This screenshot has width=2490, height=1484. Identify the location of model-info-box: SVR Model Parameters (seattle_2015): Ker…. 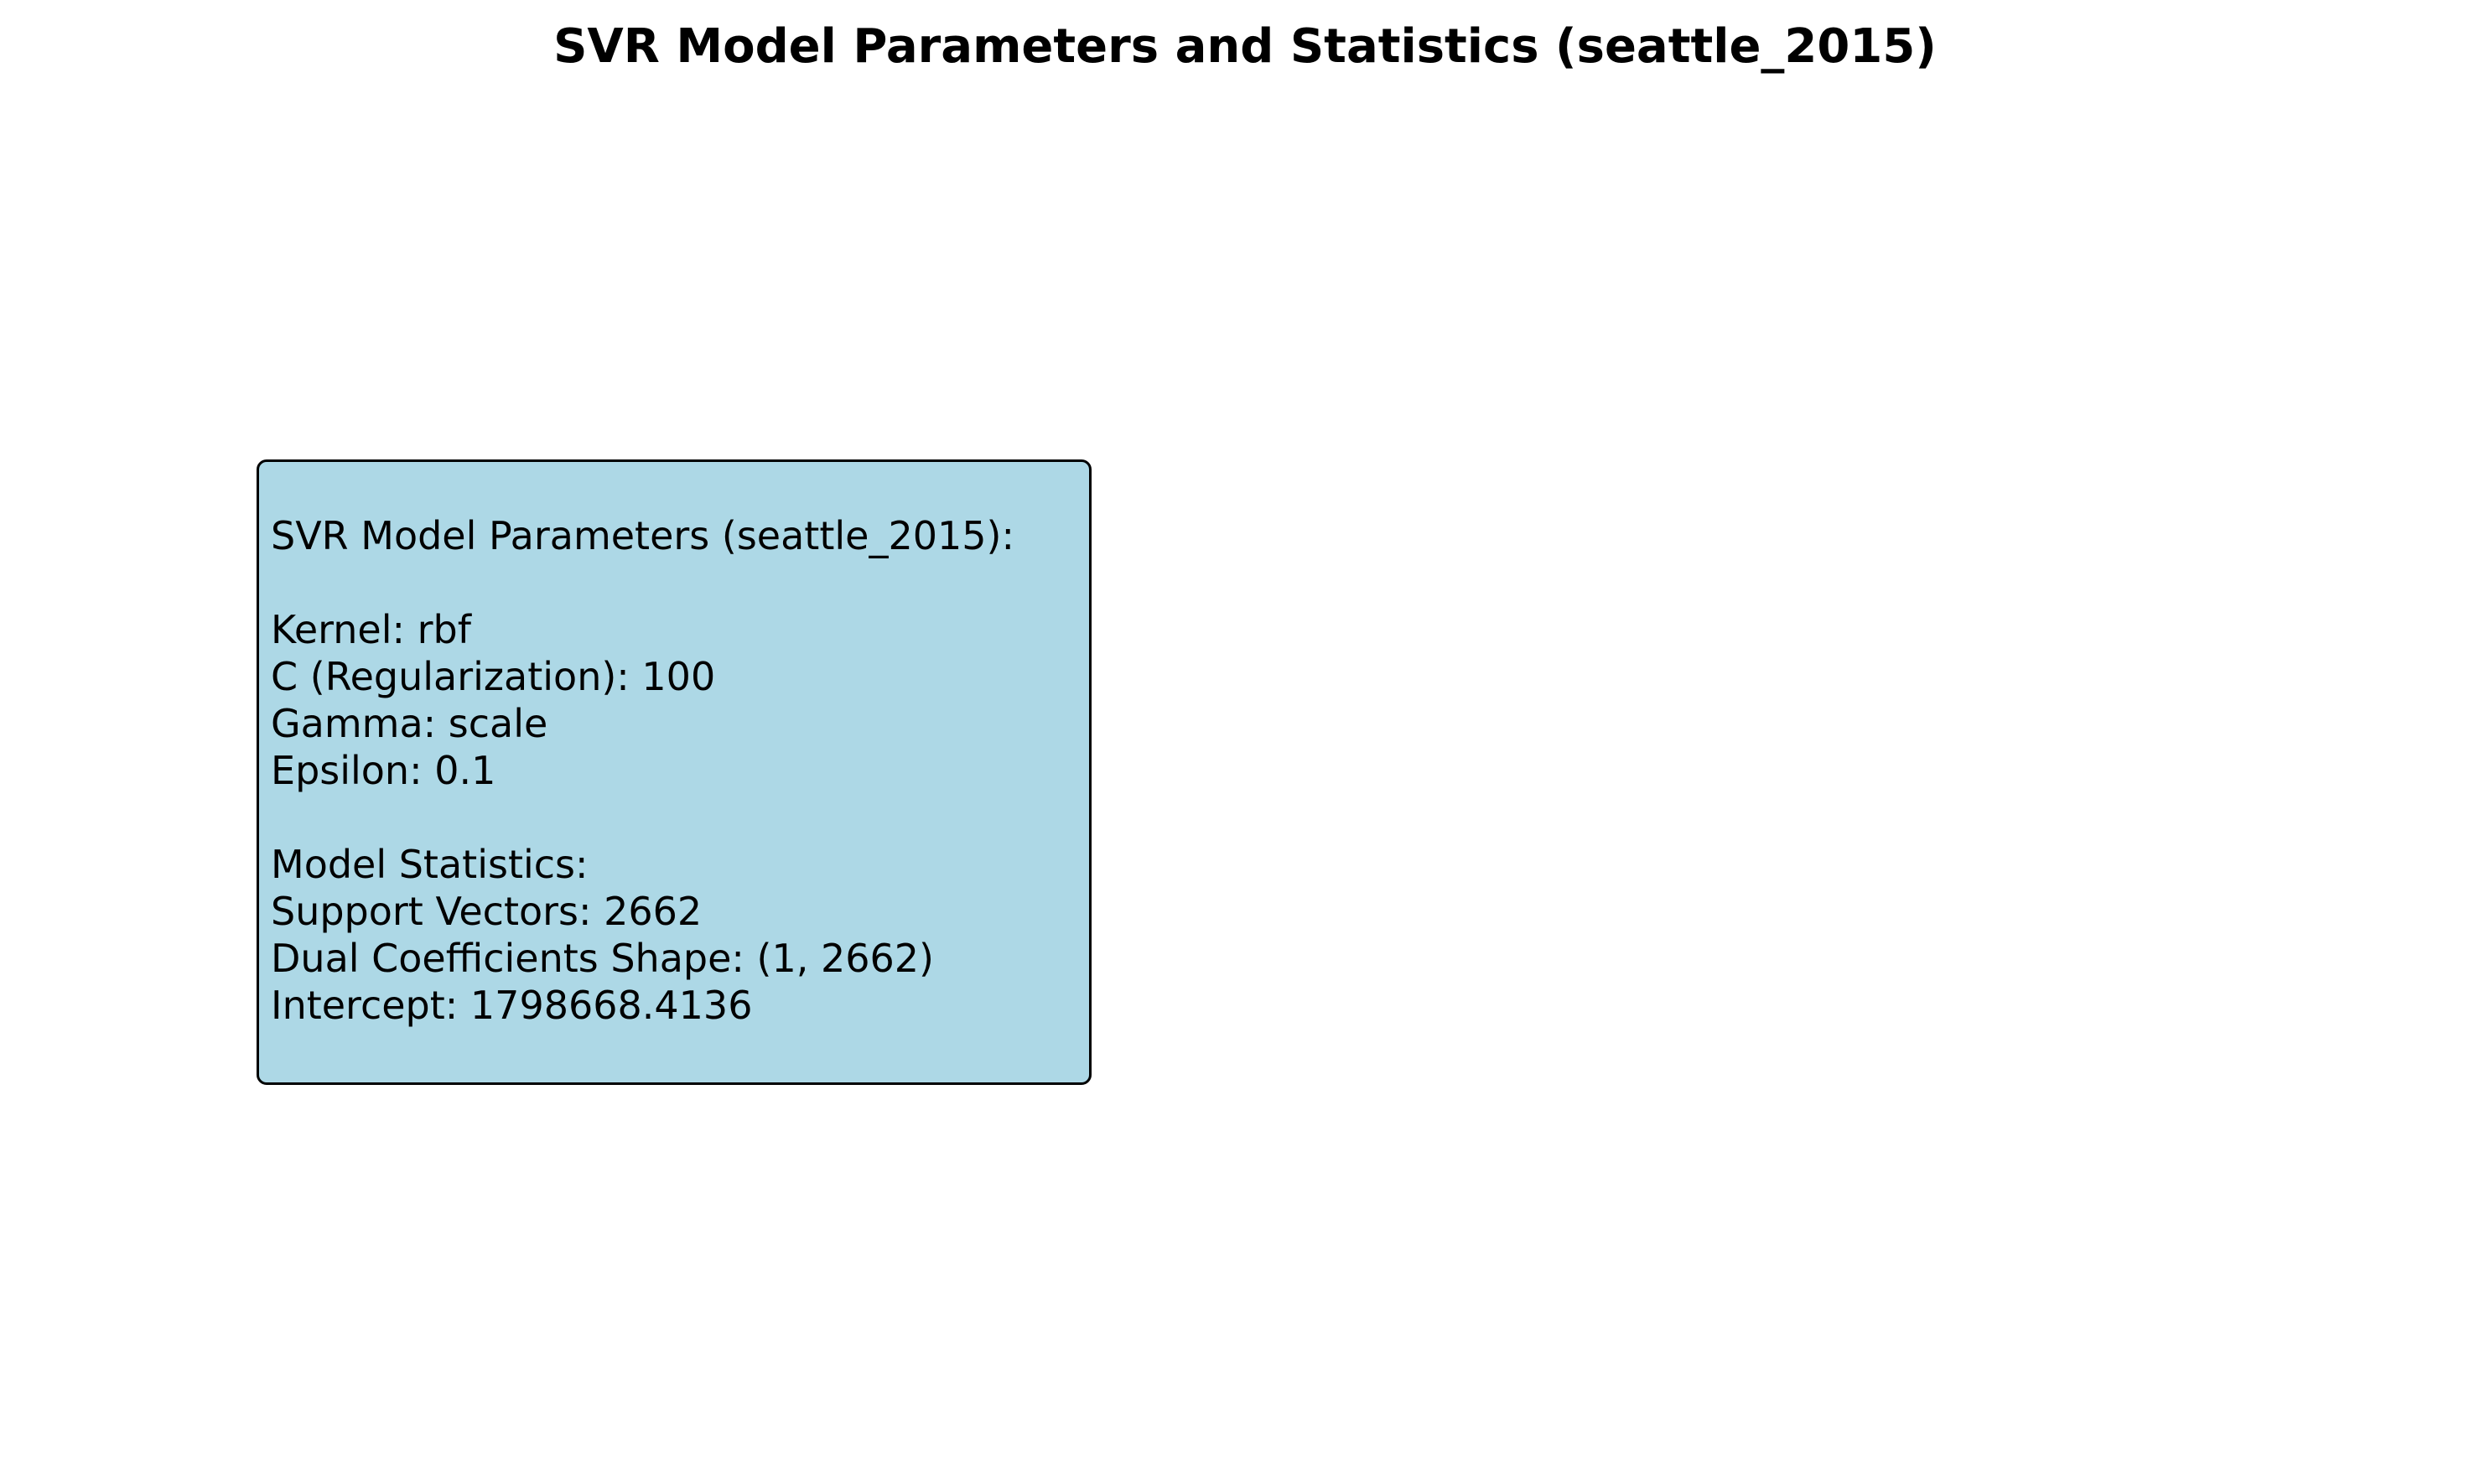
(674, 772).